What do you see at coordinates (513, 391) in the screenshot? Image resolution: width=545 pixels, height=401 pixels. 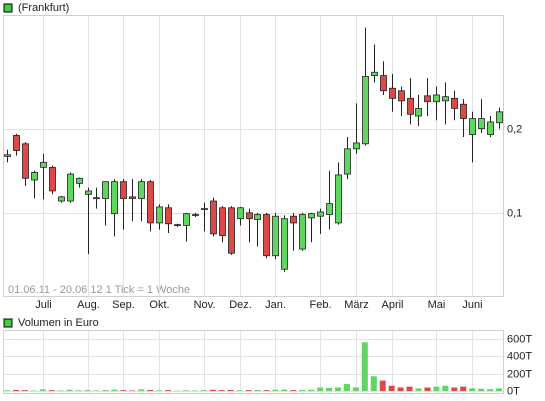 I see `y-tick-label: 0T` at bounding box center [513, 391].